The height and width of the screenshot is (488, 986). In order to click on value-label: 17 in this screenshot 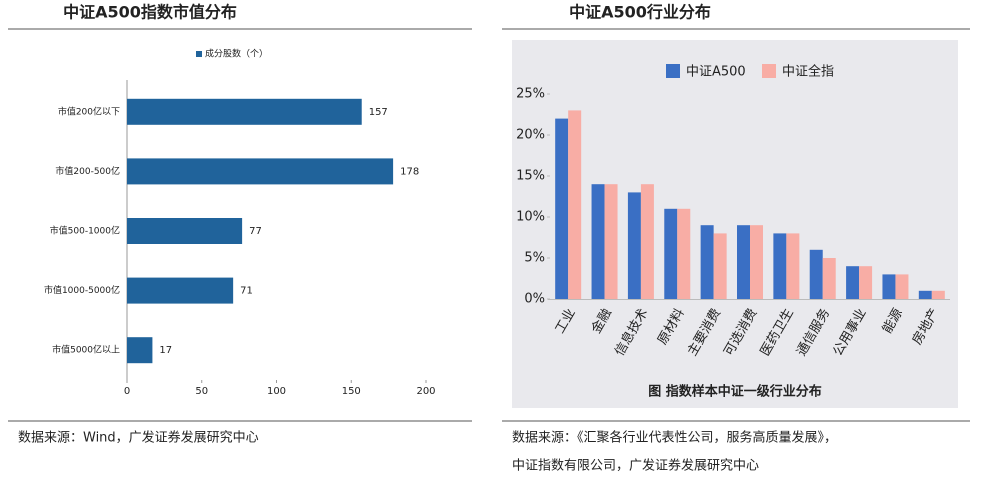, I will do `click(165, 350)`.